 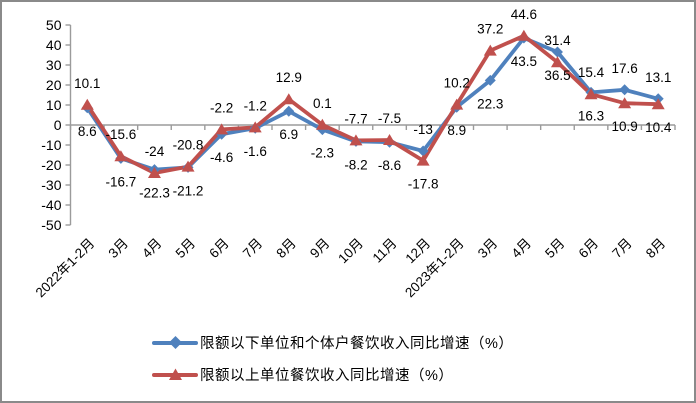 What do you see at coordinates (355, 164) in the screenshot?
I see `data-label: -8.2` at bounding box center [355, 164].